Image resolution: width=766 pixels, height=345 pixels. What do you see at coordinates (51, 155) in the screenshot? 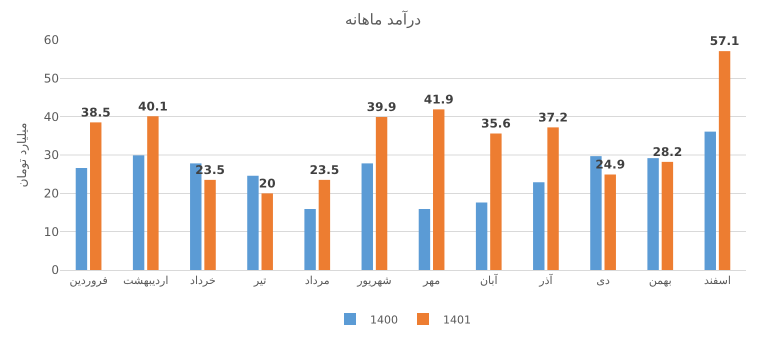
I see `y-tick-label: 30` at bounding box center [51, 155].